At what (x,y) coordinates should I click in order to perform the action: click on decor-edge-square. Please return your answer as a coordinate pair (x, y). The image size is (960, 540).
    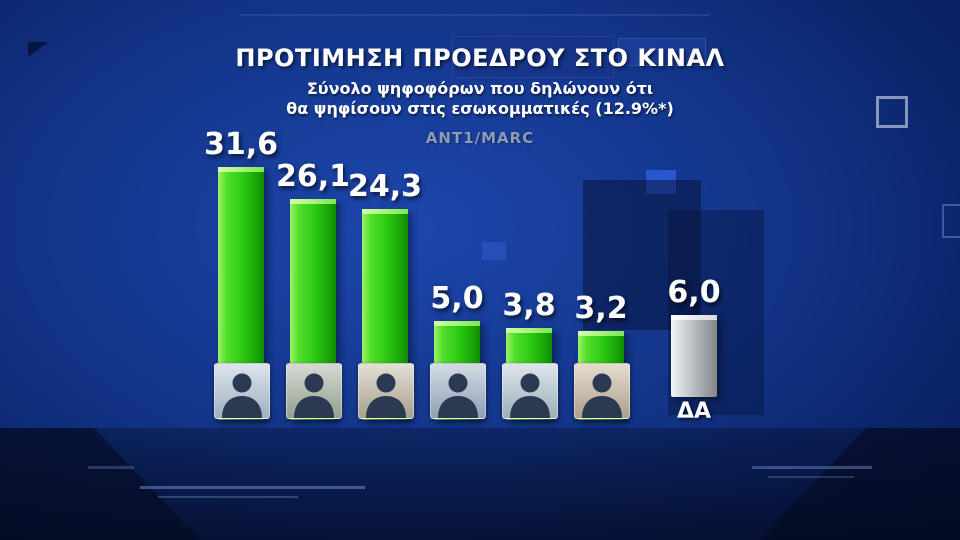
    Looking at the image, I should click on (951, 221).